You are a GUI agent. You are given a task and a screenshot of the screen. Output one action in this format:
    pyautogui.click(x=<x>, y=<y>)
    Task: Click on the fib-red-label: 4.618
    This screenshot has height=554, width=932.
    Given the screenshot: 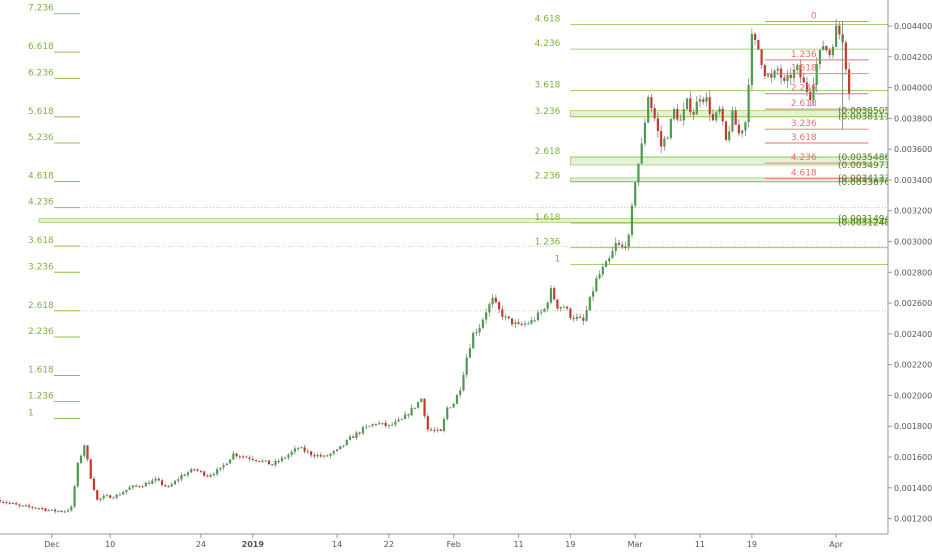 What is the action you would take?
    pyautogui.click(x=804, y=173)
    